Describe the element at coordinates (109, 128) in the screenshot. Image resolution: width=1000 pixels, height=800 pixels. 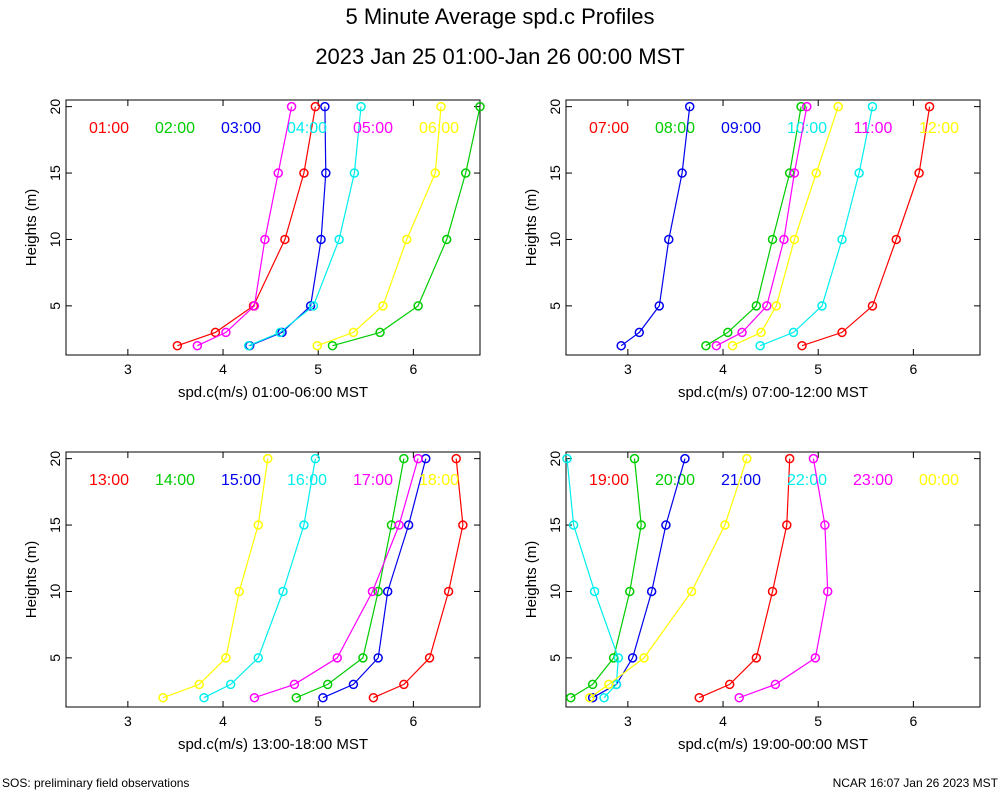
I see `panel-1-legend-0100: 01:00` at that location.